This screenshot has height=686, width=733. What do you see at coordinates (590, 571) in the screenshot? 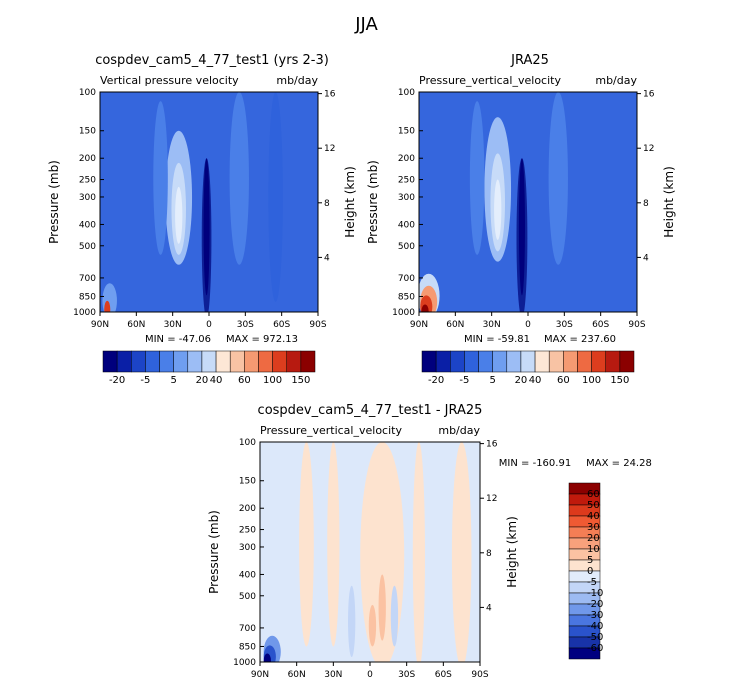
I see `colorbar-label: 0` at bounding box center [590, 571].